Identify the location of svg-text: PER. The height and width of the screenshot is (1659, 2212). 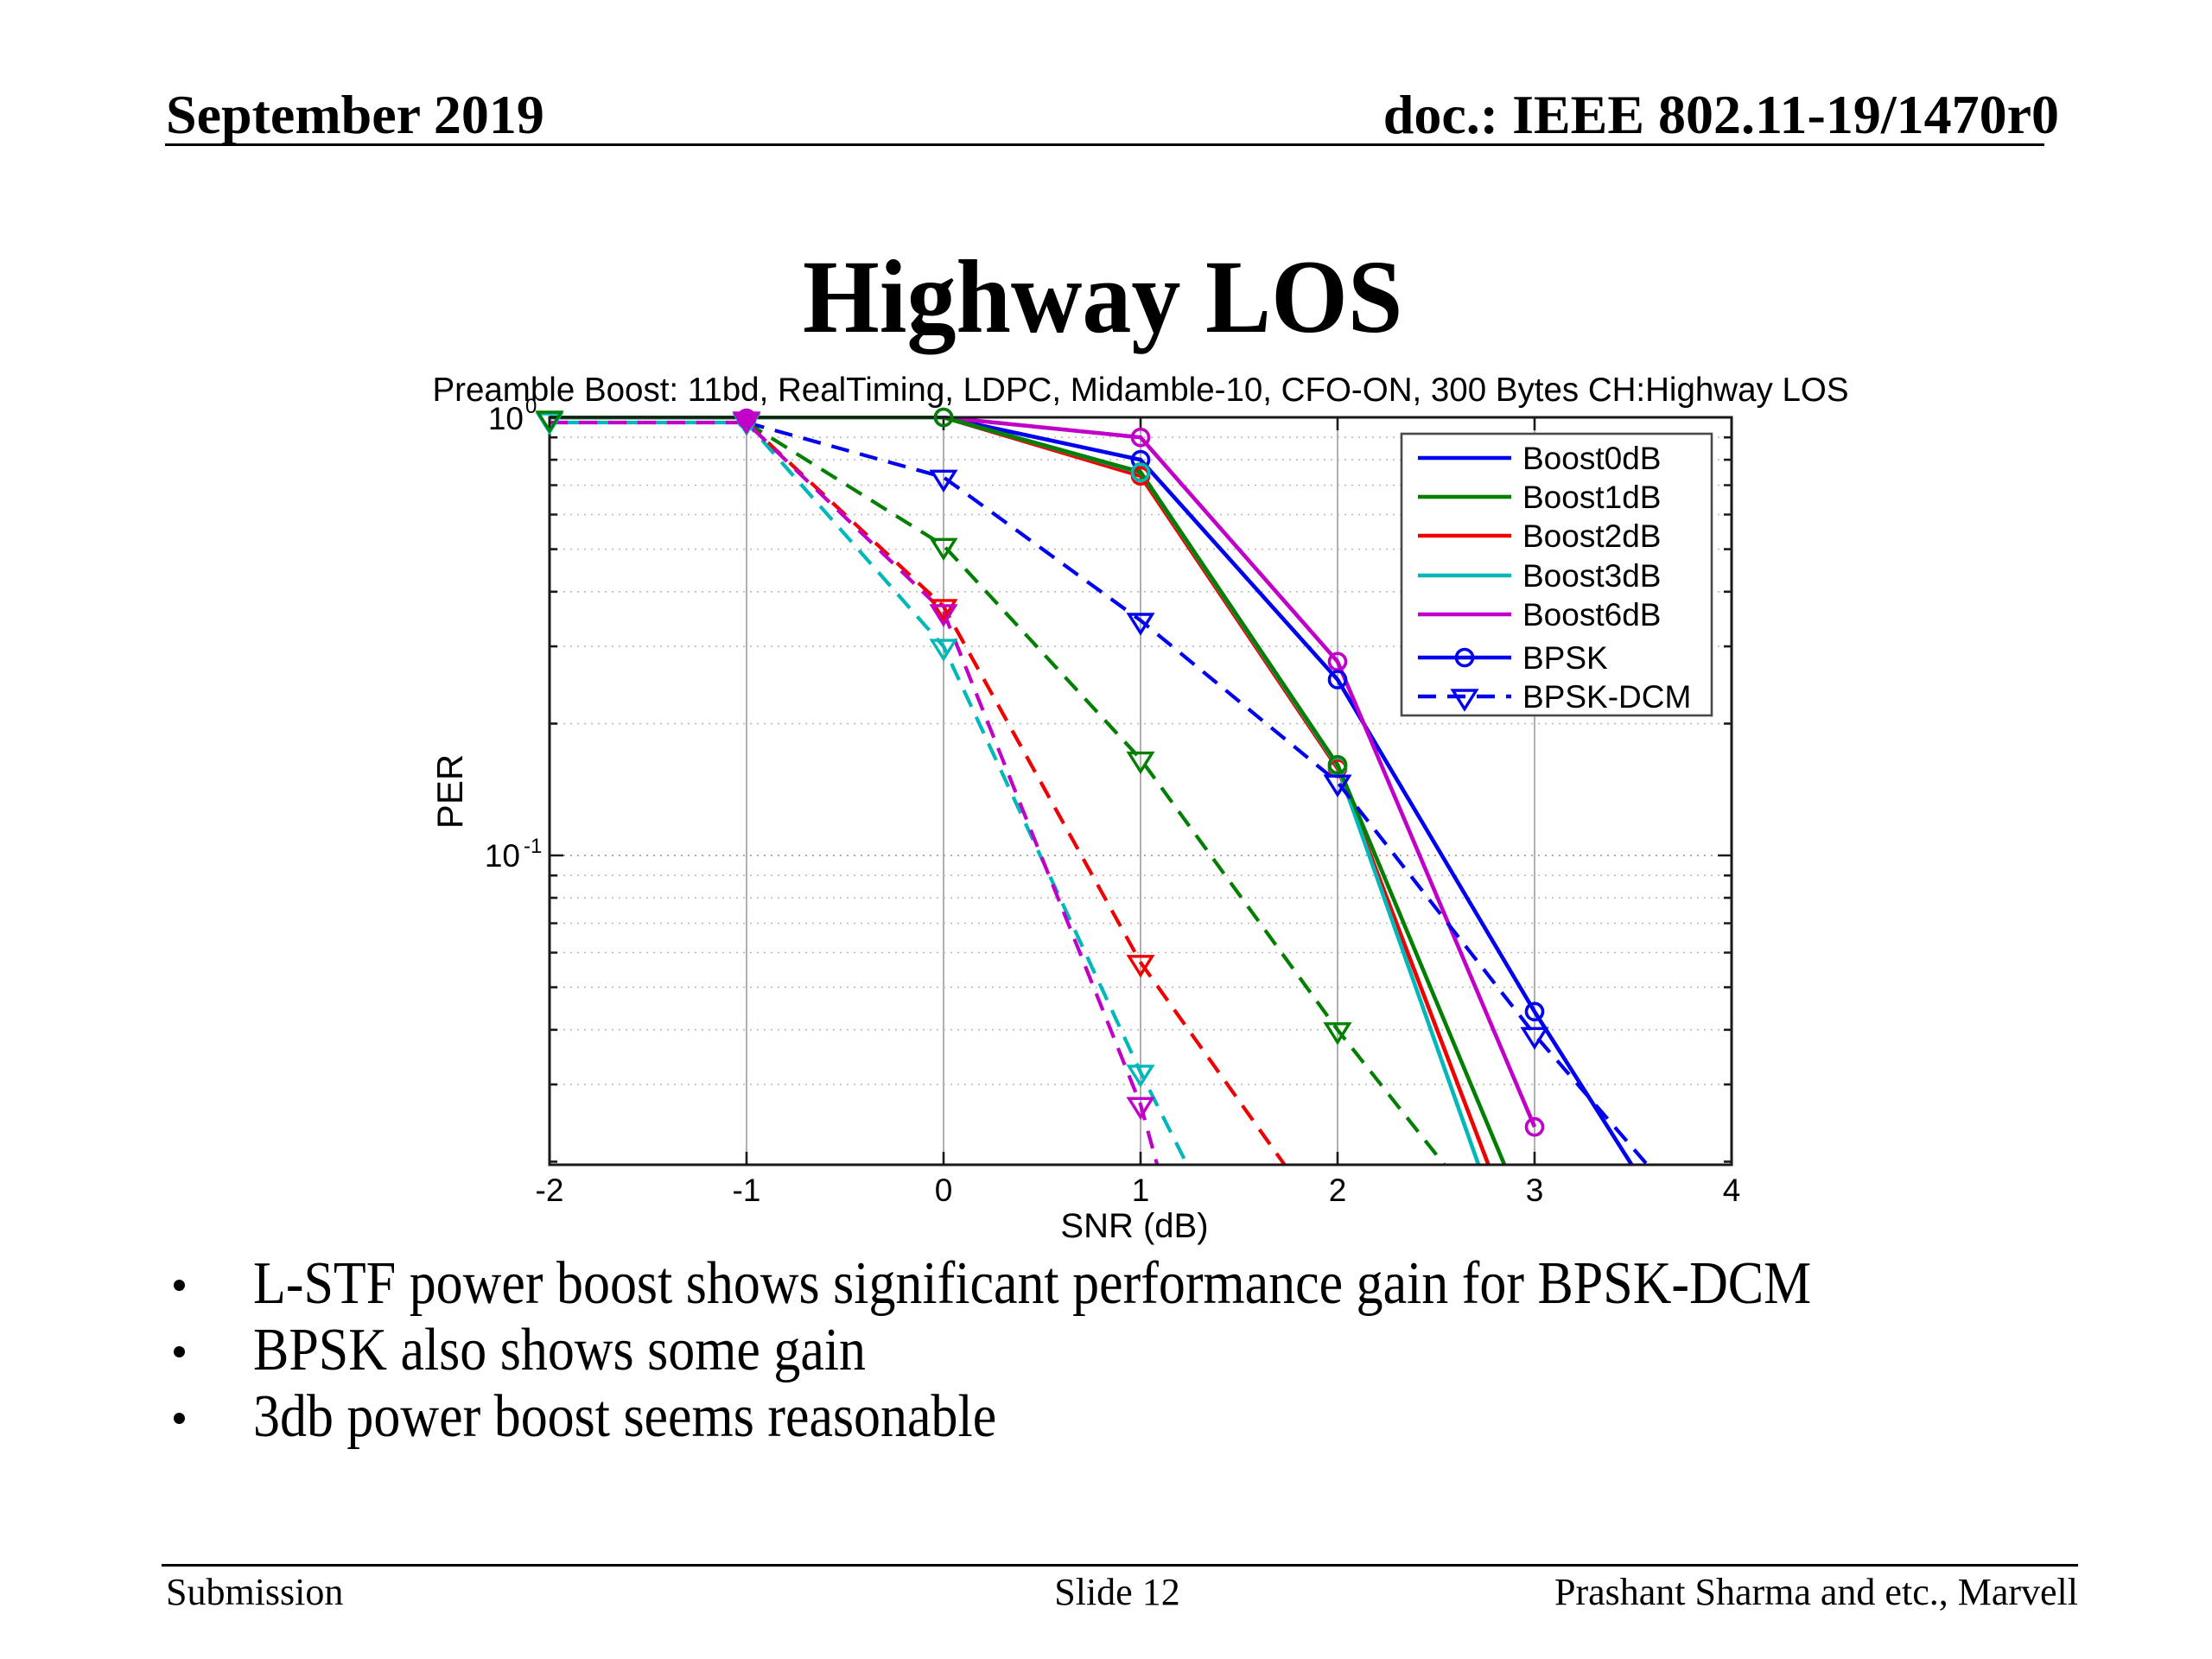
(450, 791).